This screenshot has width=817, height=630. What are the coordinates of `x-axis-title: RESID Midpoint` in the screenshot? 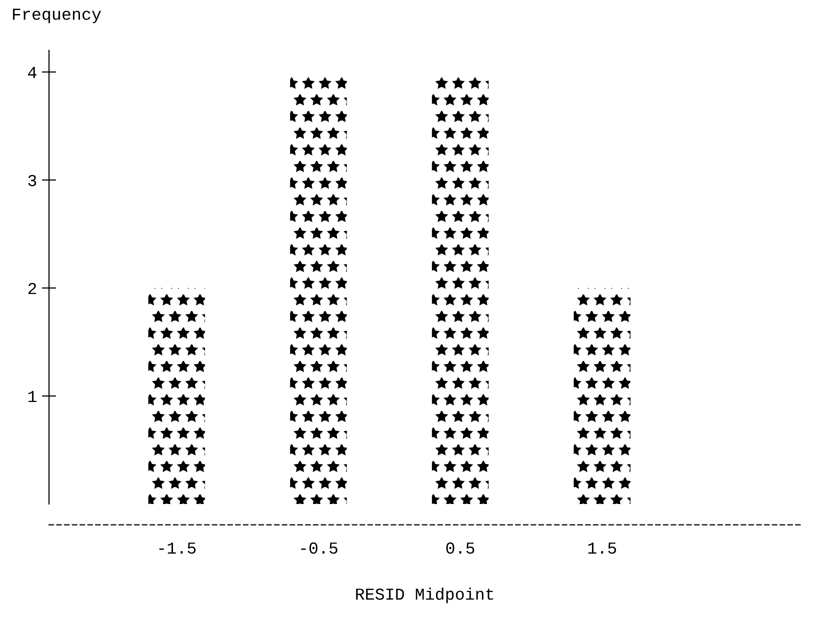 It's located at (425, 596).